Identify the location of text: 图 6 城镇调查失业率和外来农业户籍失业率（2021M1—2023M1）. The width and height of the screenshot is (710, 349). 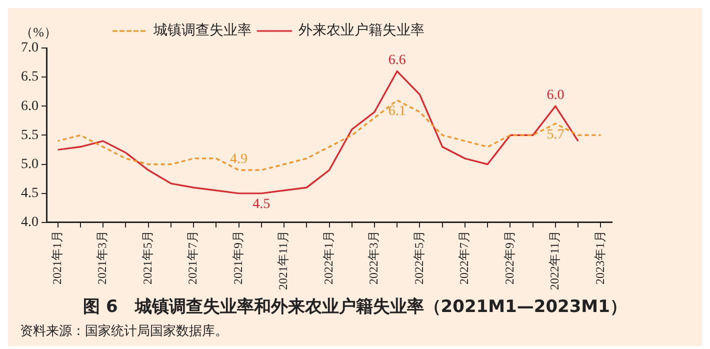
(355, 307).